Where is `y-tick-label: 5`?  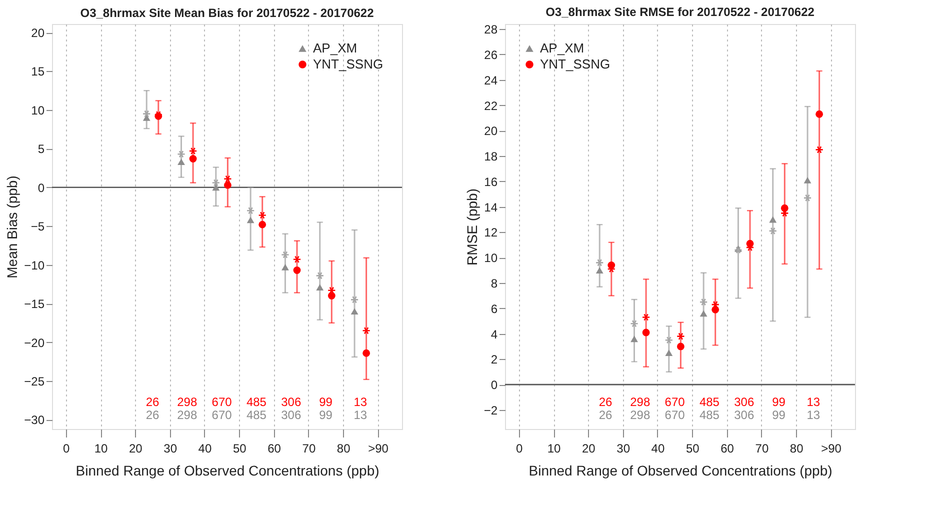 y-tick-label: 5 is located at coordinates (41, 149).